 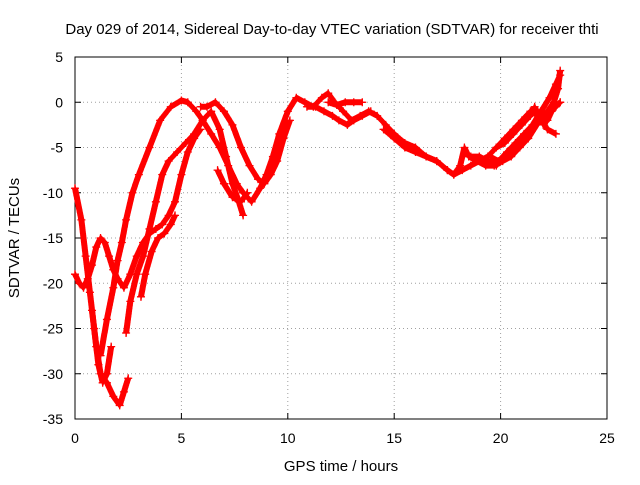 What do you see at coordinates (14, 238) in the screenshot?
I see `y-axis-label: SDTVAR / TECUs` at bounding box center [14, 238].